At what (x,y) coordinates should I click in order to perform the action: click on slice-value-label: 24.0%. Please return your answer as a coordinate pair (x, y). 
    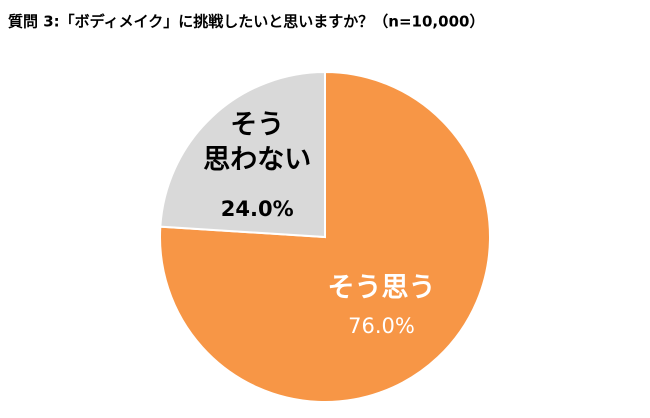
    Looking at the image, I should click on (257, 209).